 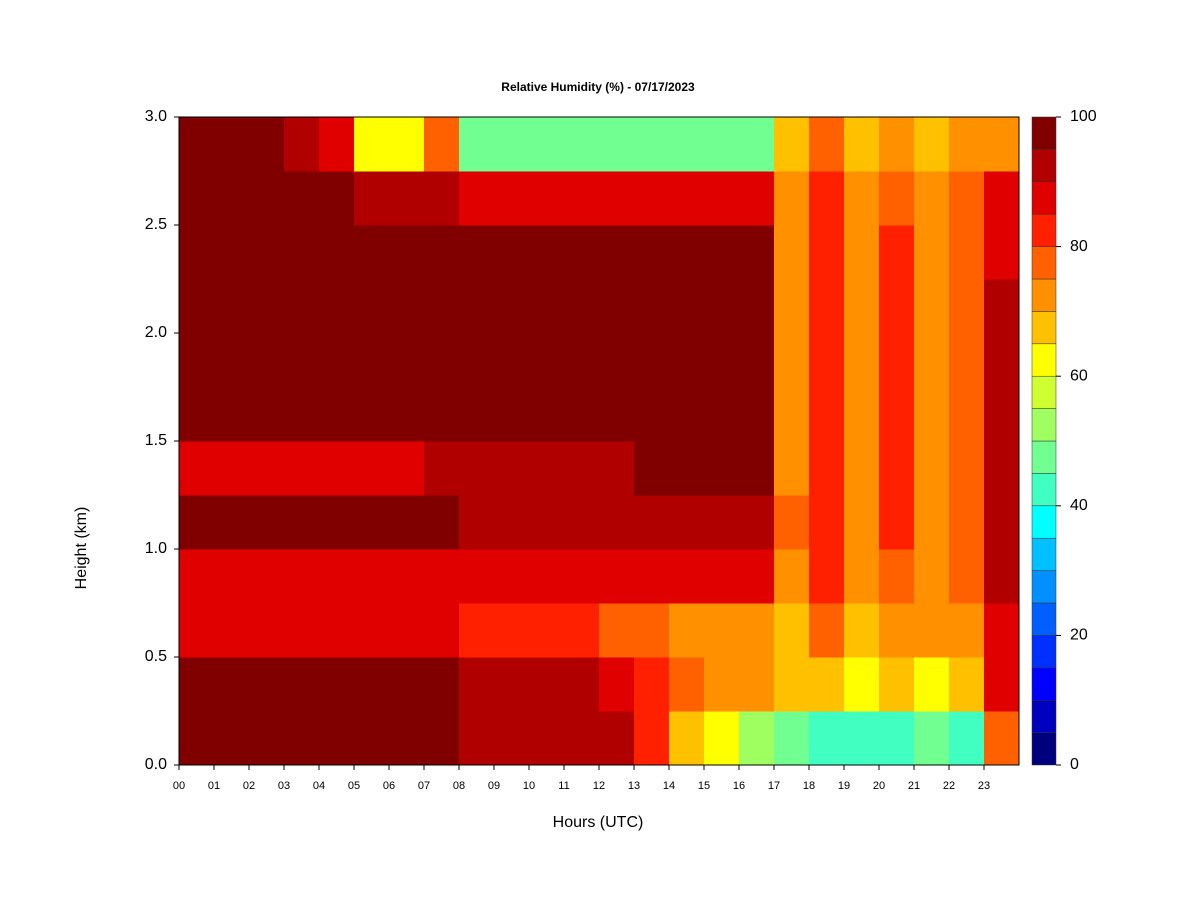 I want to click on colorbar-tick-label: 80, so click(x=1079, y=246).